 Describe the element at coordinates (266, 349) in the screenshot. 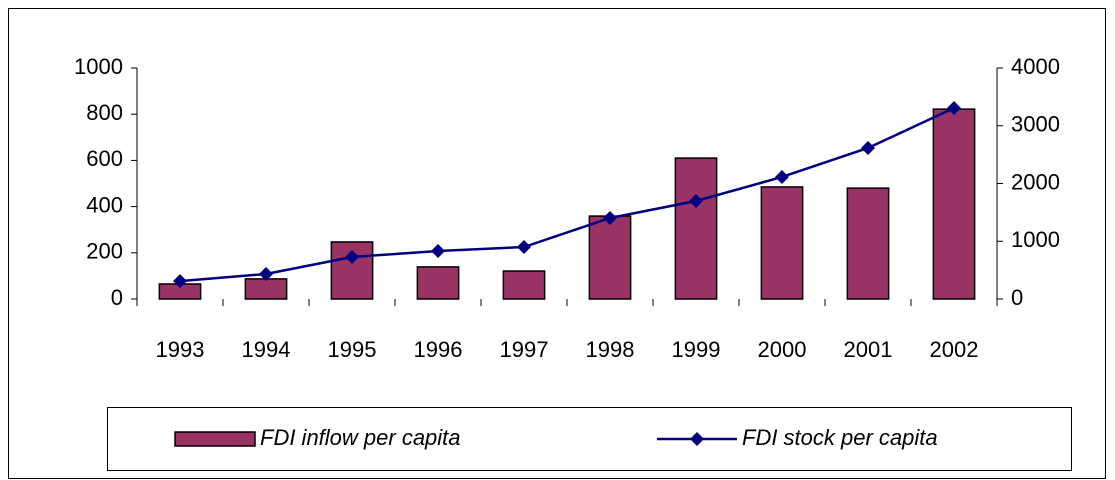

I see `x-tick-label: 1994` at that location.